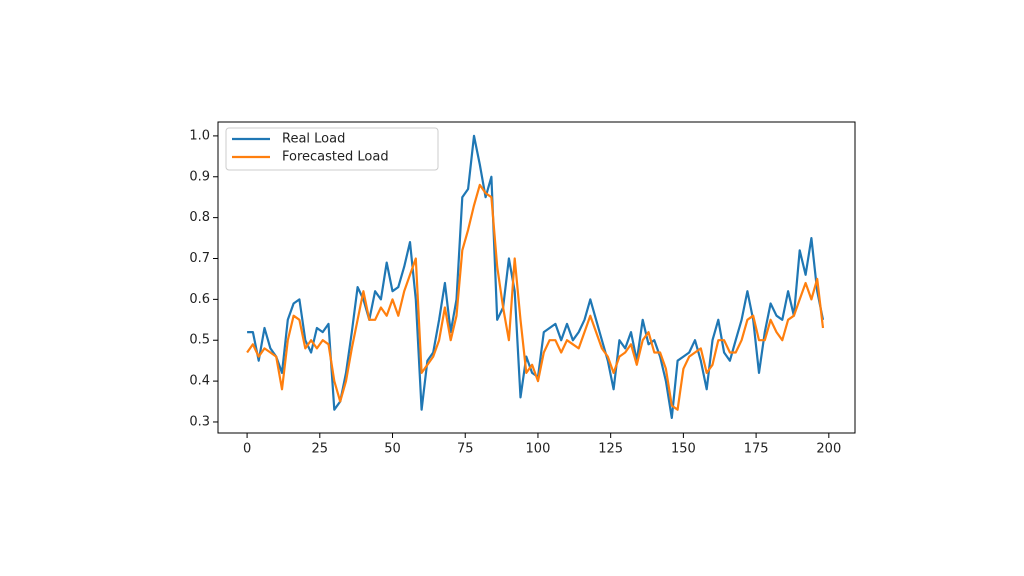 Image resolution: width=1024 pixels, height=576 pixels. Describe the element at coordinates (335, 157) in the screenshot. I see `legend-label: Forecasted Load` at that location.